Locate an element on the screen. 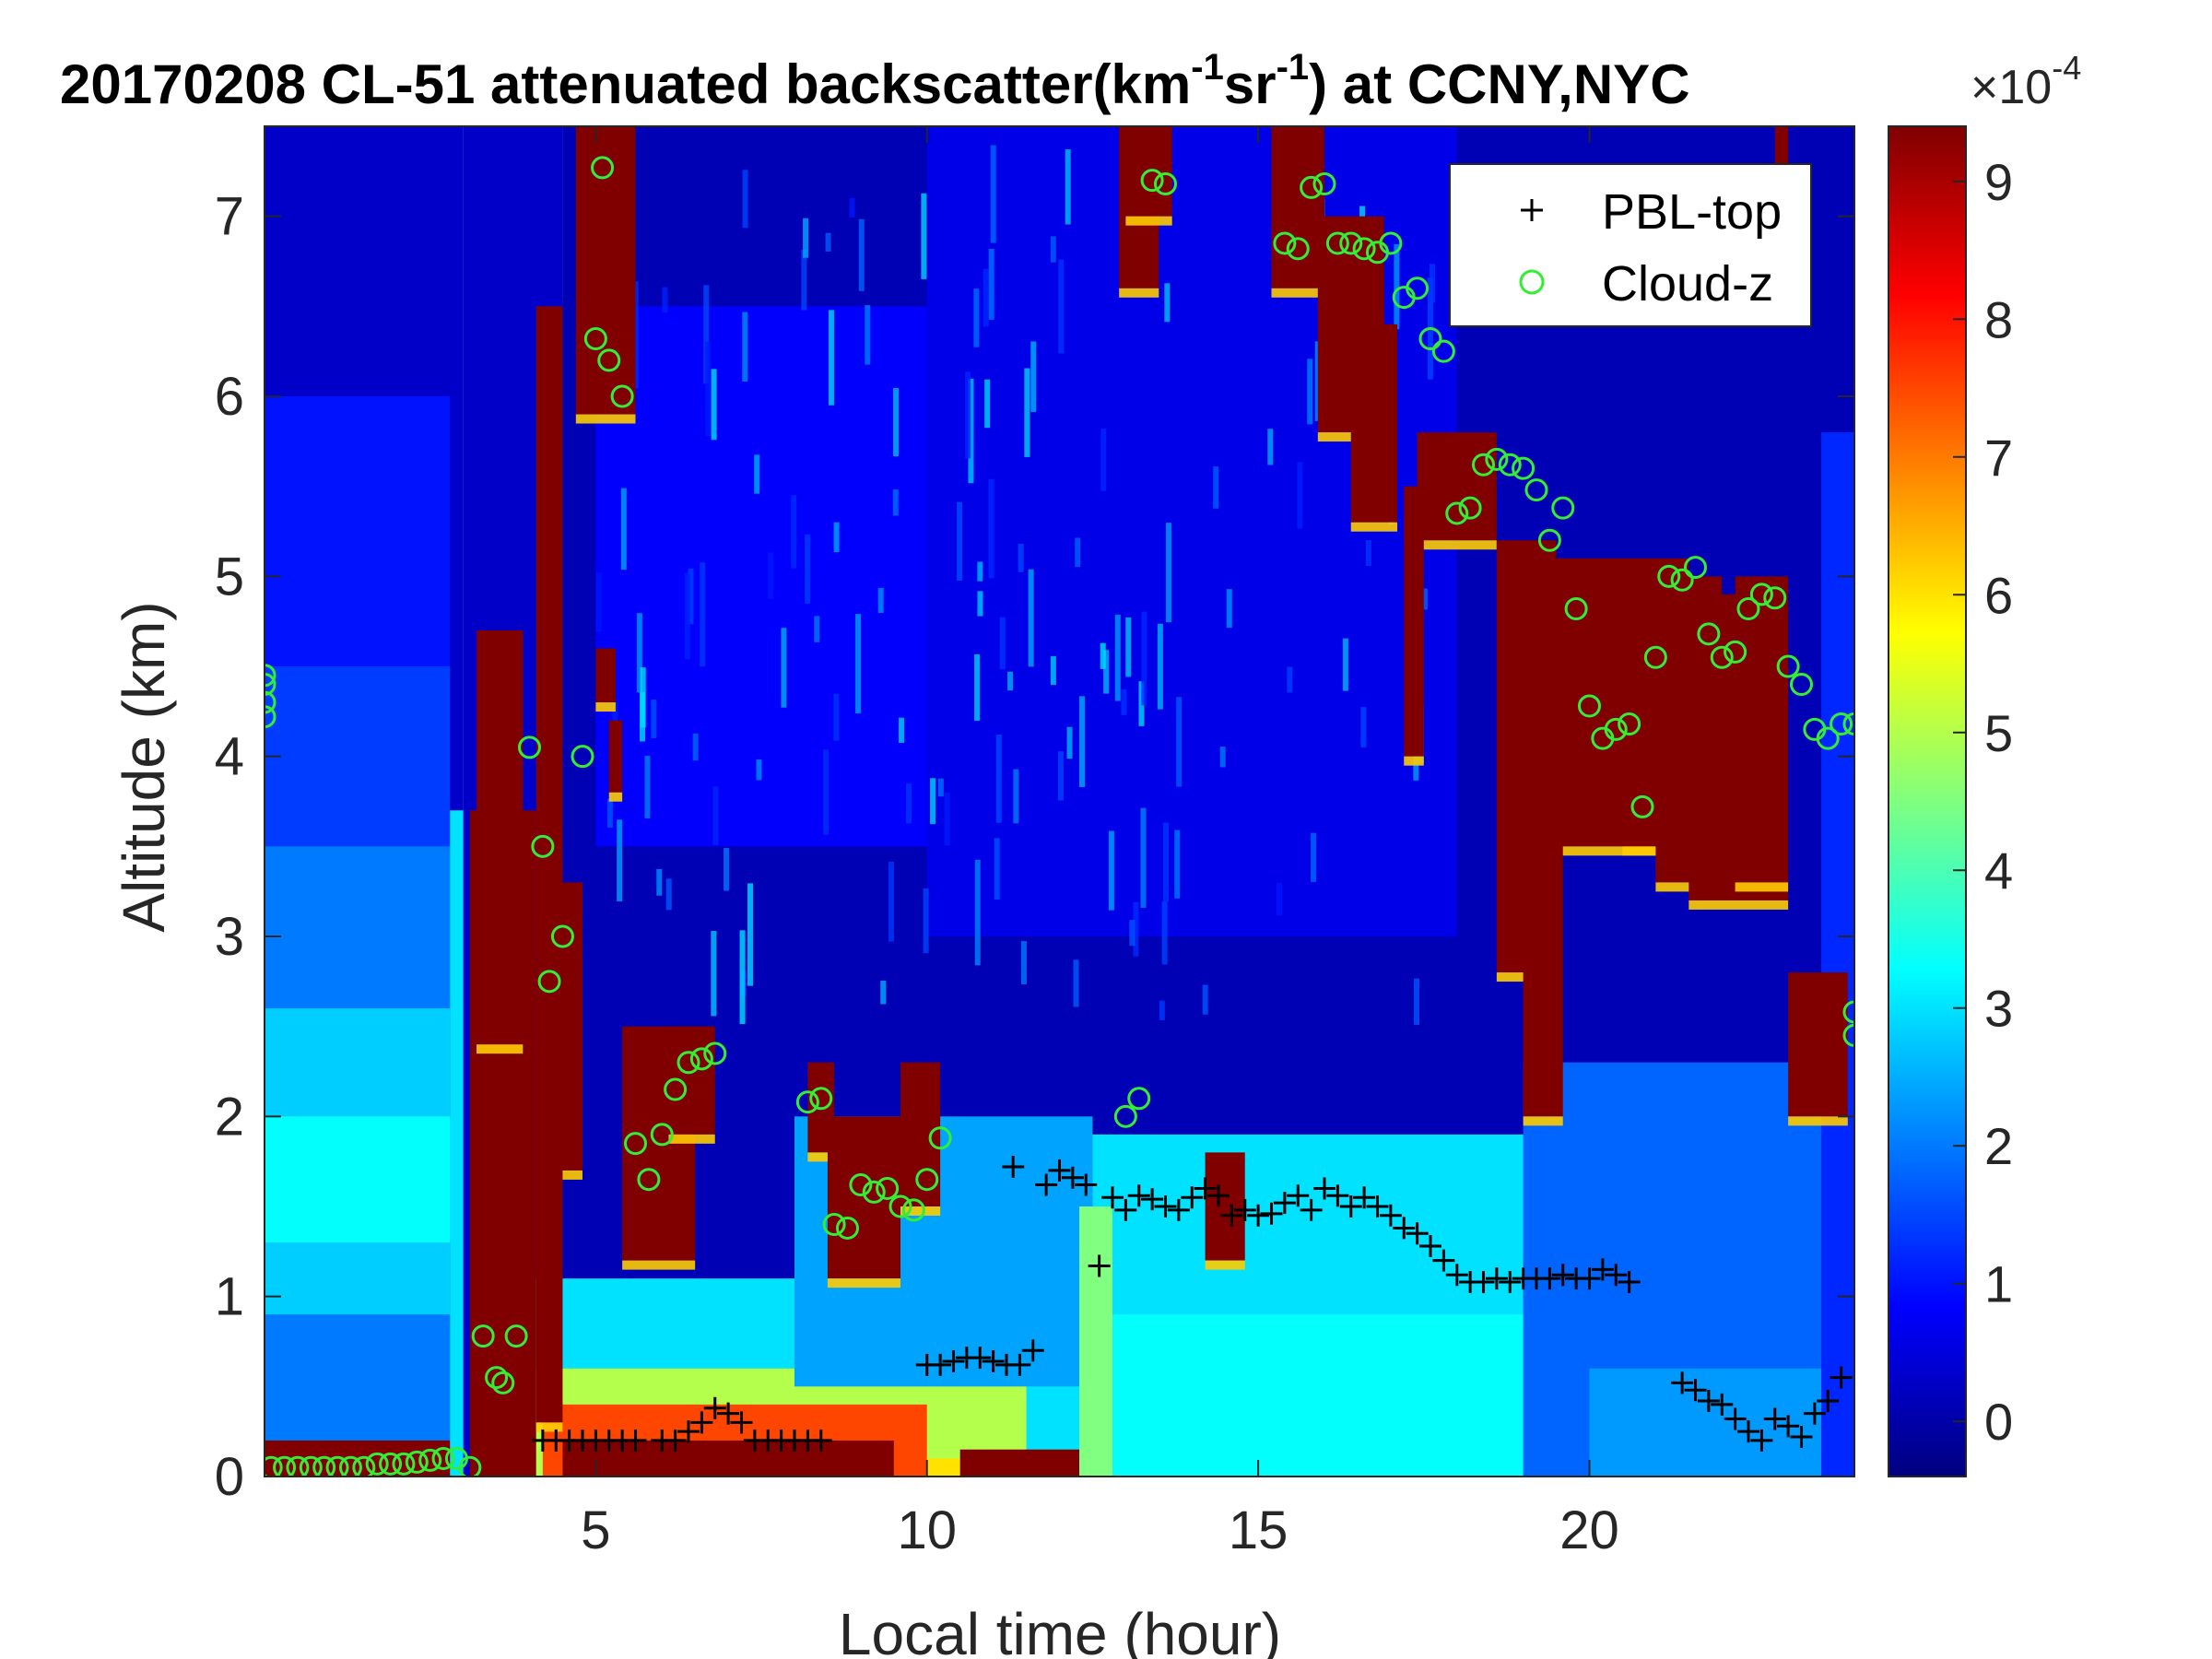 The image size is (2212, 1659). title-part-2: sr is located at coordinates (1250, 84).